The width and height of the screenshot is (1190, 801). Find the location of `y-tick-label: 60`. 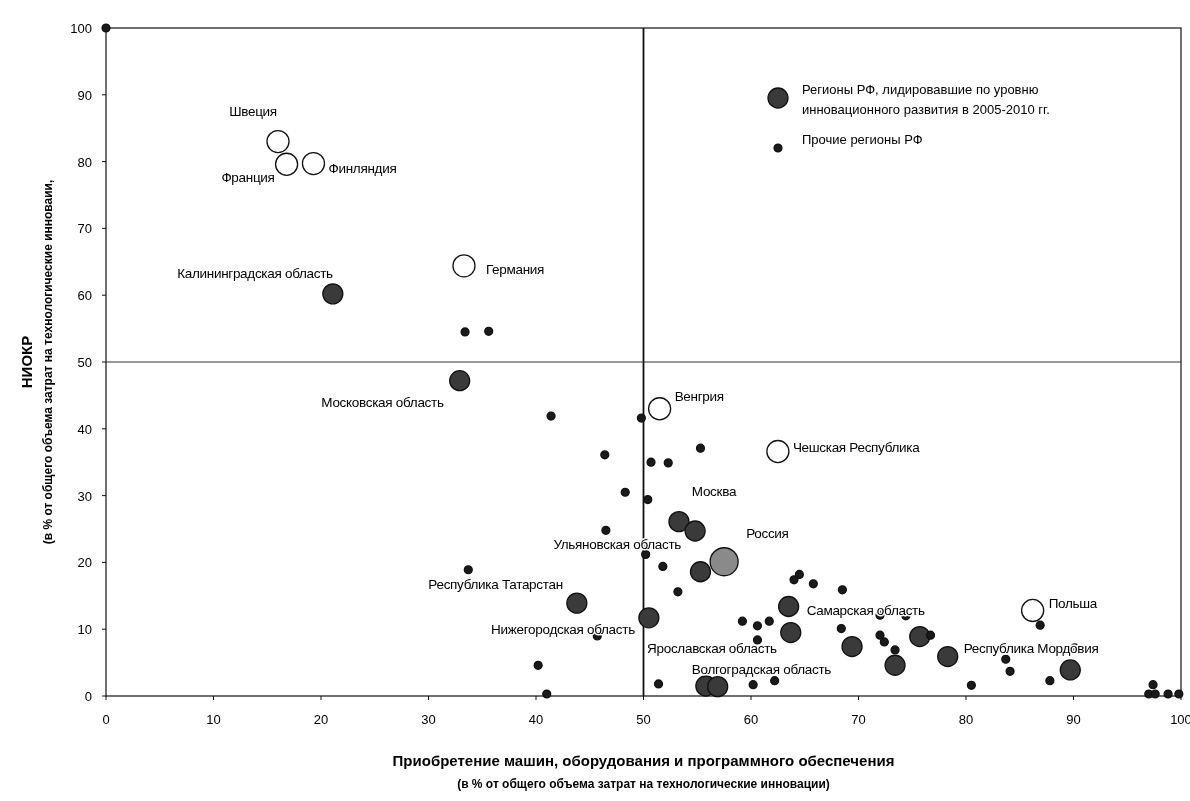

y-tick-label: 60 is located at coordinates (84, 296).